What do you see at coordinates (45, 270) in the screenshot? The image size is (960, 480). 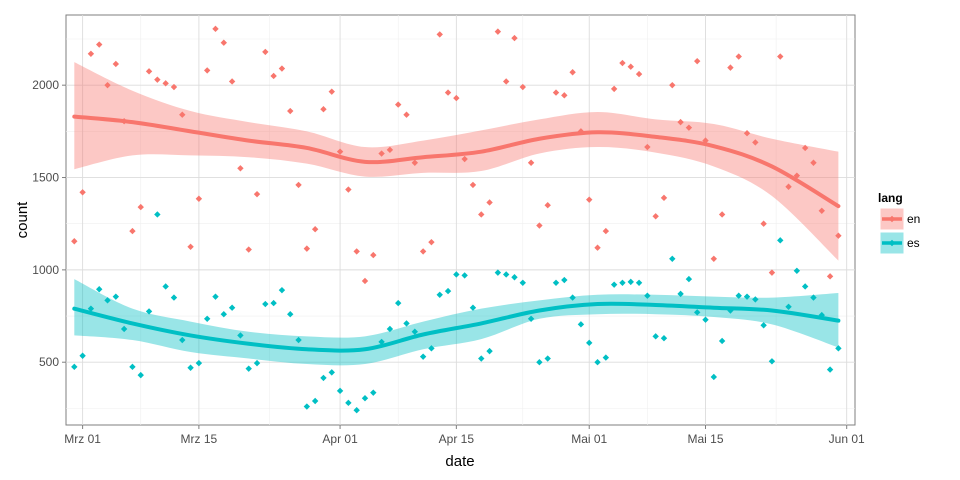 I see `y-tick-label: 1000` at bounding box center [45, 270].